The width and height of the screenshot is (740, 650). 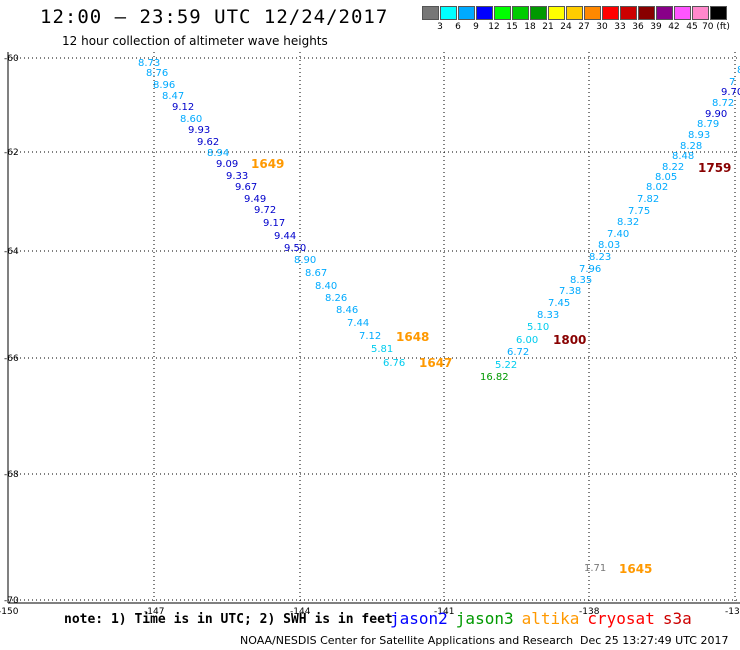 What do you see at coordinates (730, 92) in the screenshot?
I see `wave-height-reading: 9.70` at bounding box center [730, 92].